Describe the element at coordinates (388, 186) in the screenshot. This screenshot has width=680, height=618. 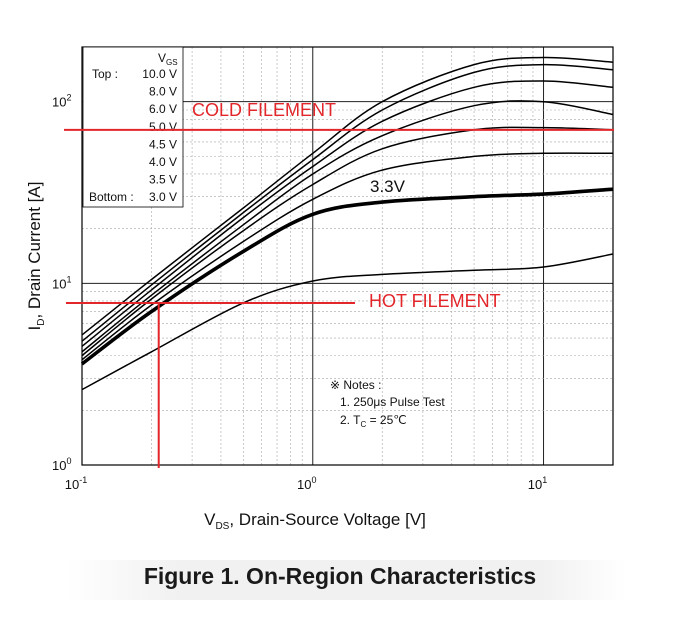
I see `series-3v3-label: 3.3V` at that location.